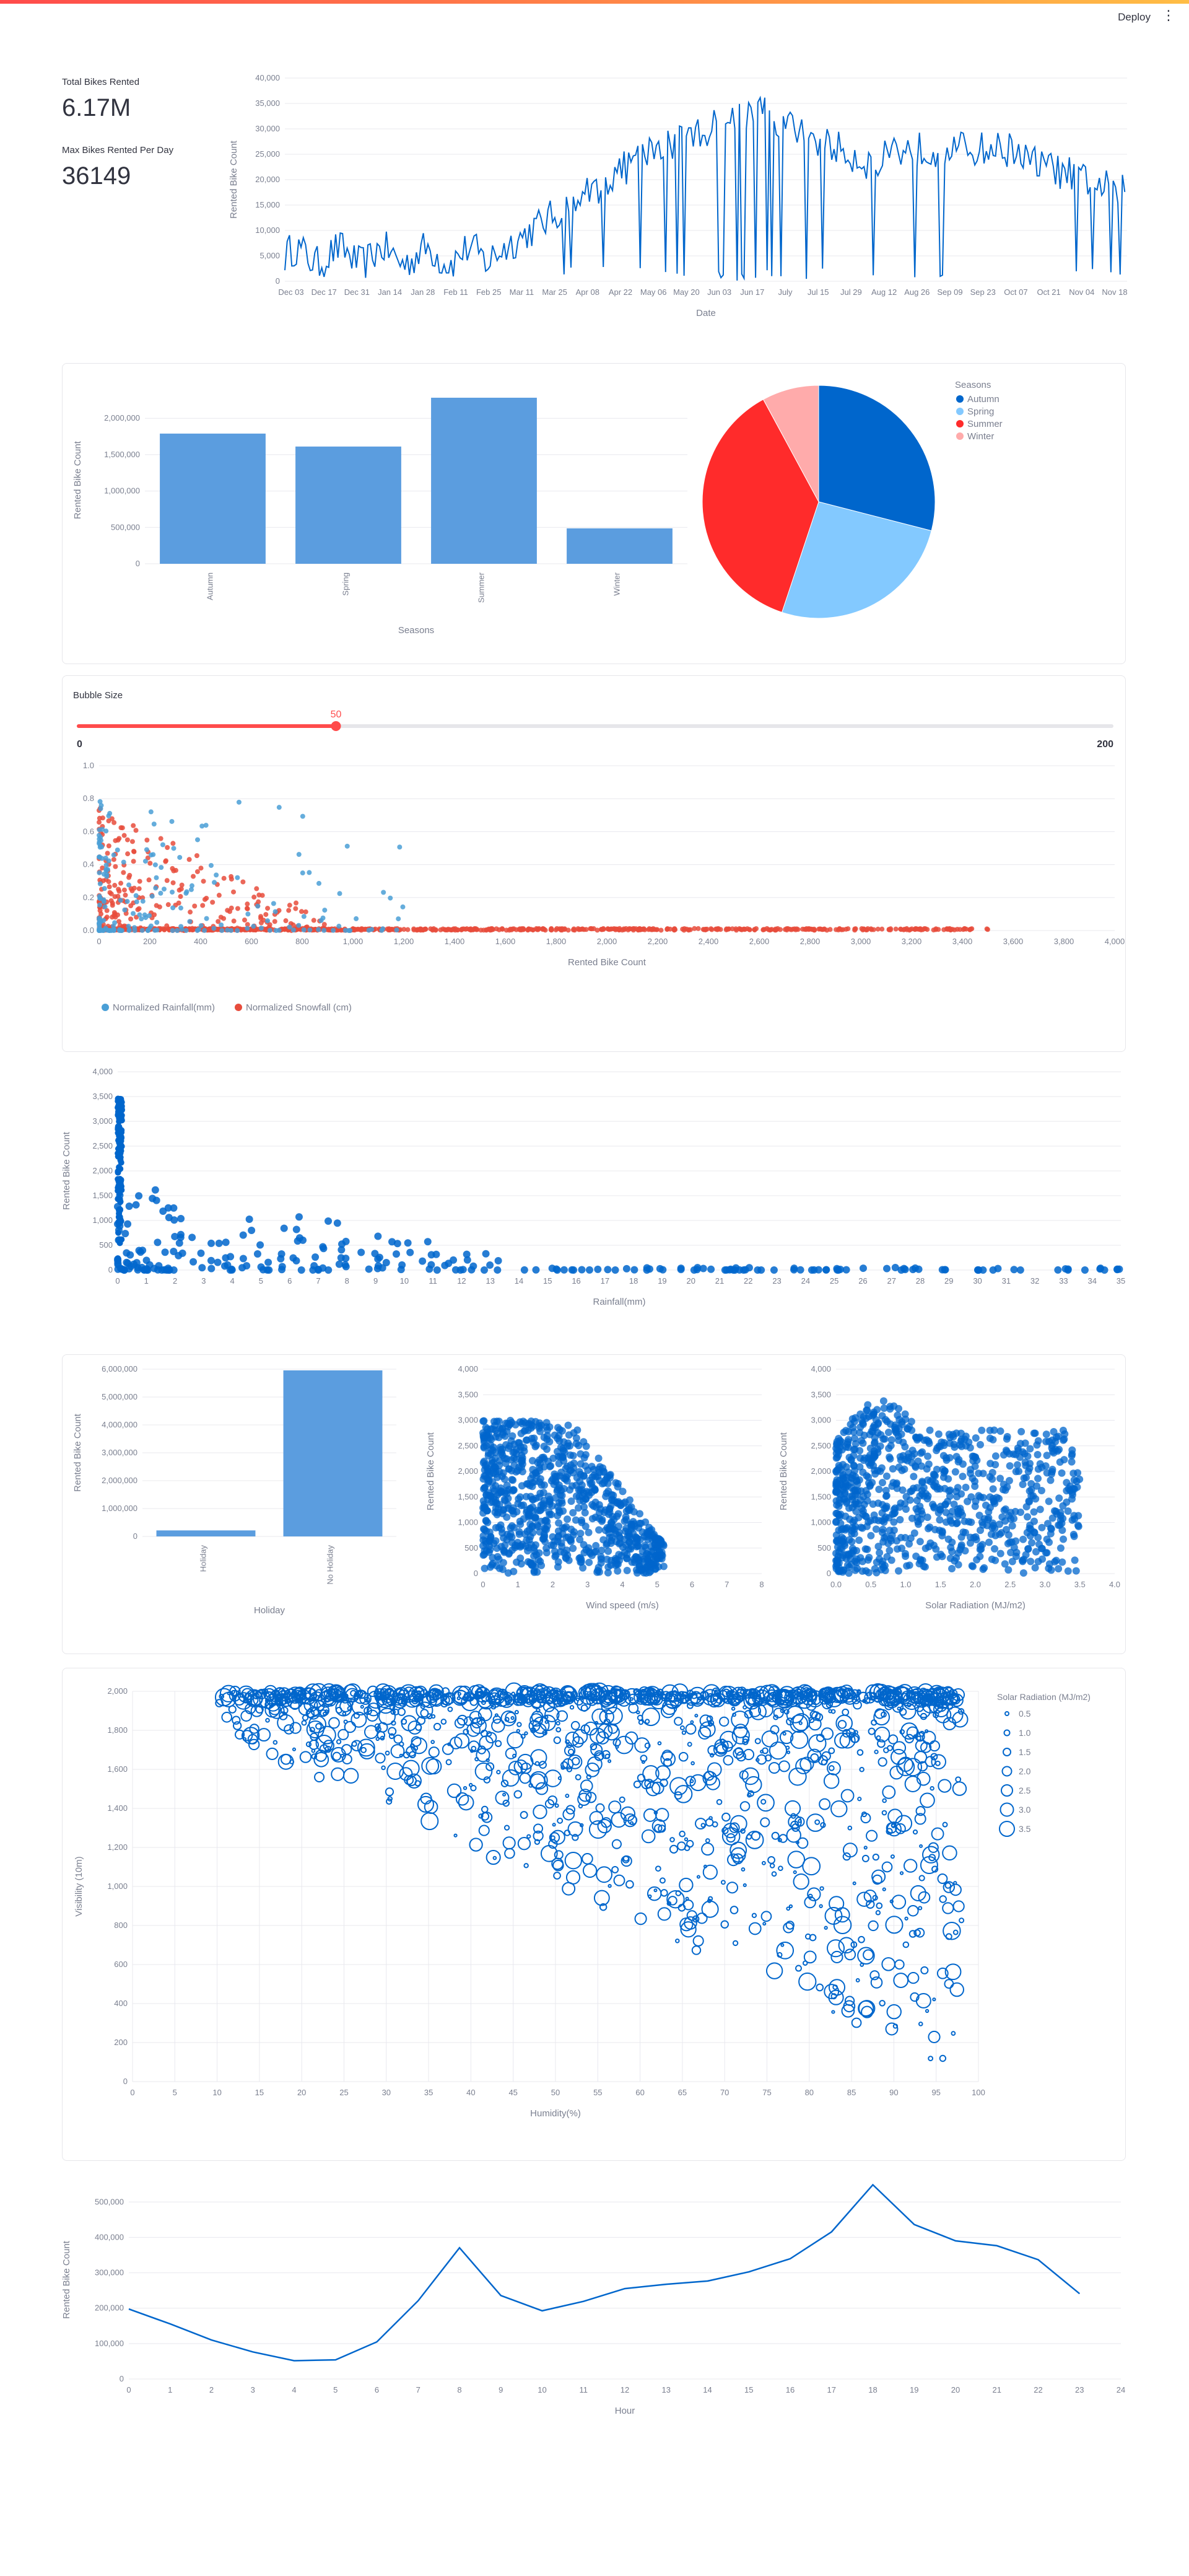 The image size is (1189, 2576). I want to click on vertical-dots-icon: ⋮, so click(1168, 15).